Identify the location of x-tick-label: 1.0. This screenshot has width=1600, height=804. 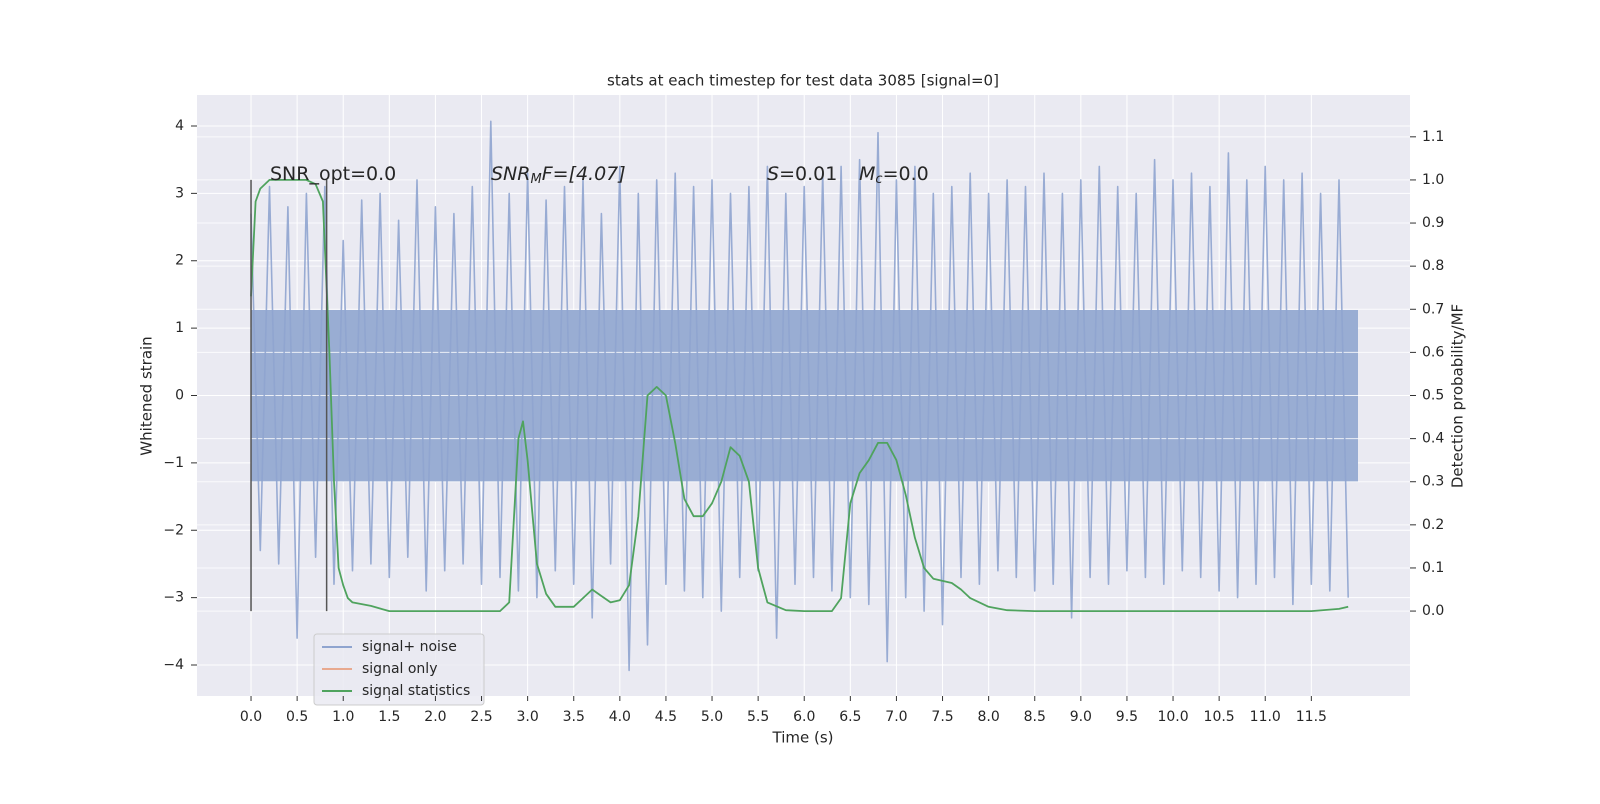
(343, 717).